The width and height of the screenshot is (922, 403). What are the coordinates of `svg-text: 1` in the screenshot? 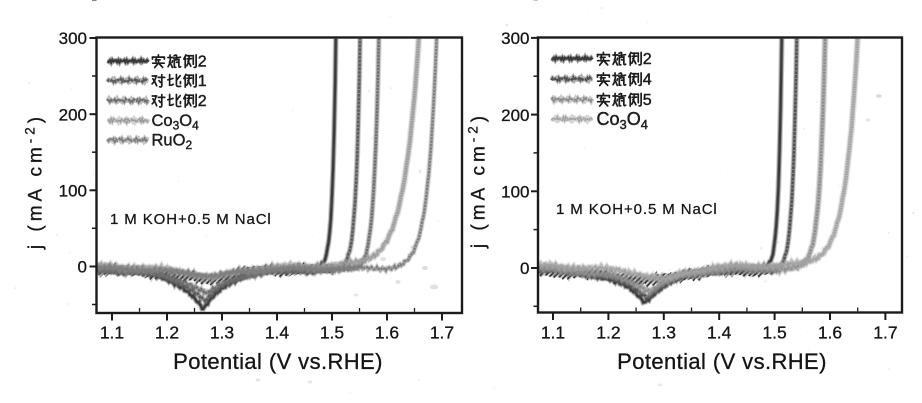 It's located at (202, 81).